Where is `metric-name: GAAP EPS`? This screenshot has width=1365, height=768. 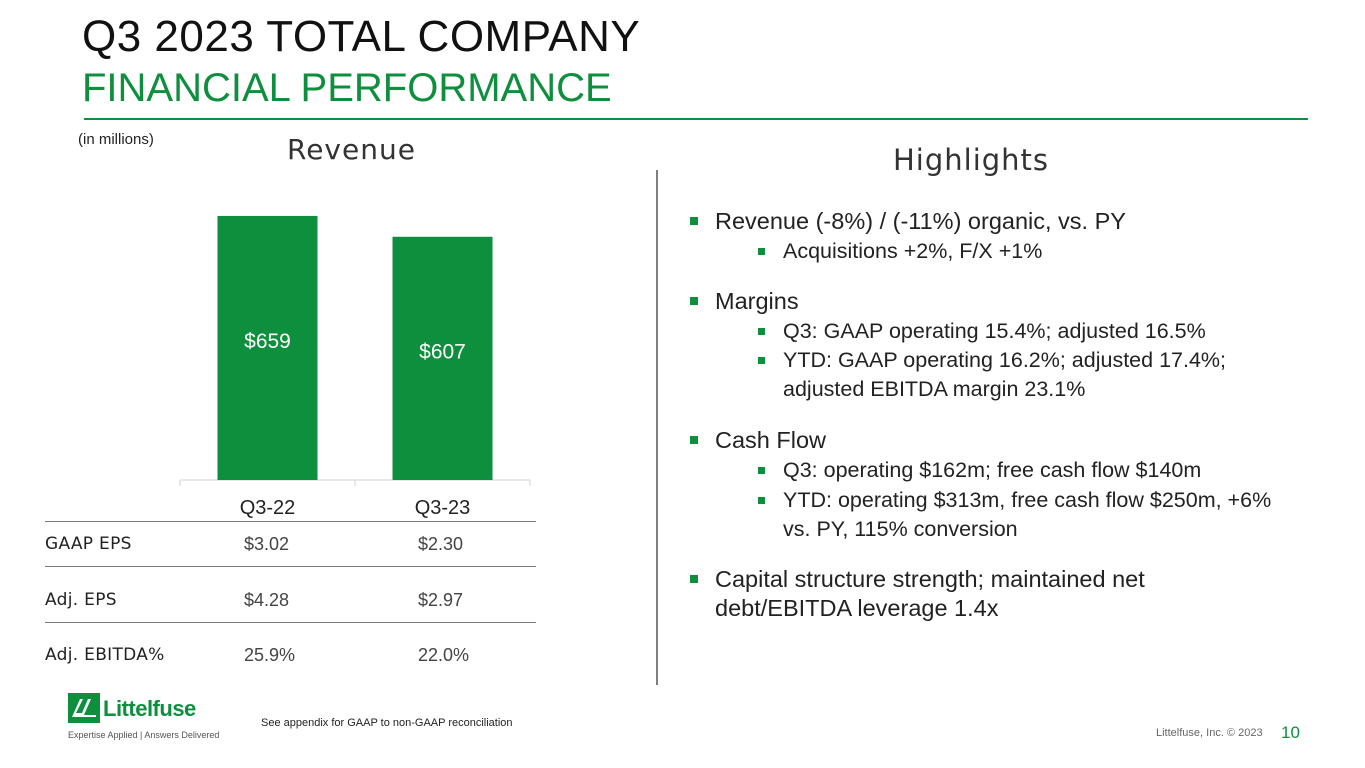
metric-name: GAAP EPS is located at coordinates (88, 544).